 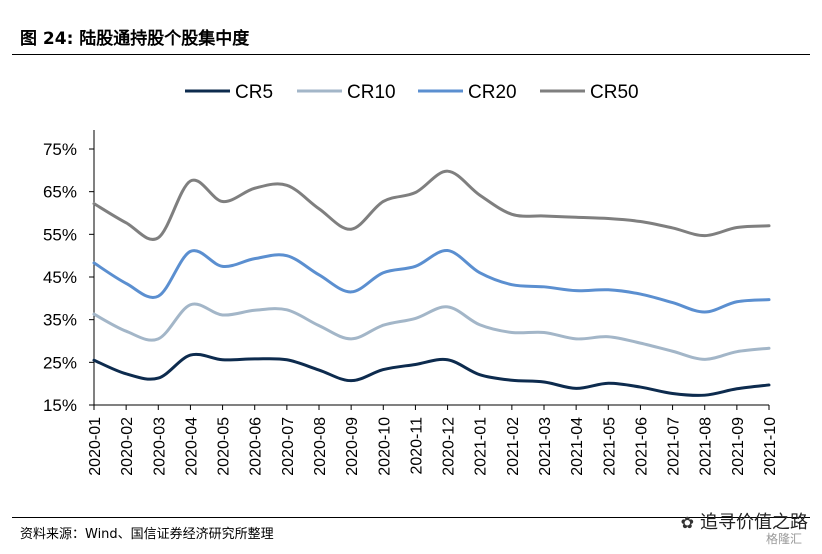 What do you see at coordinates (95, 446) in the screenshot?
I see `x-tick-label: 2020-01` at bounding box center [95, 446].